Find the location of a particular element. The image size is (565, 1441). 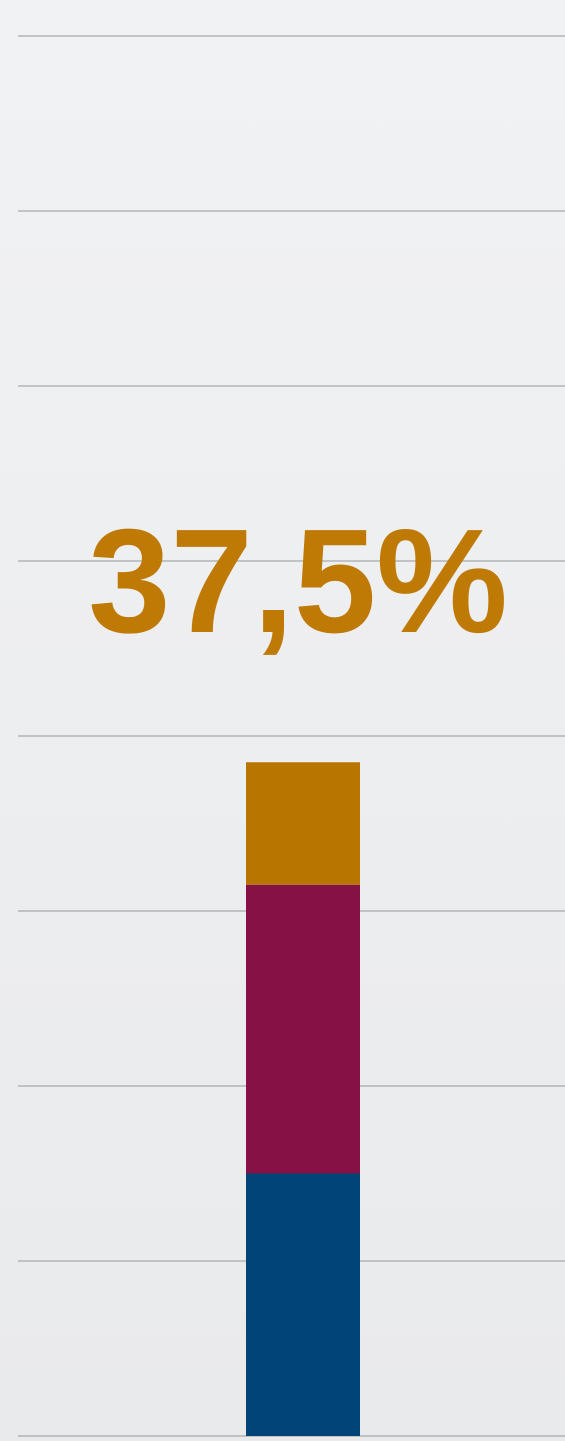

bars is located at coordinates (303, 1099).